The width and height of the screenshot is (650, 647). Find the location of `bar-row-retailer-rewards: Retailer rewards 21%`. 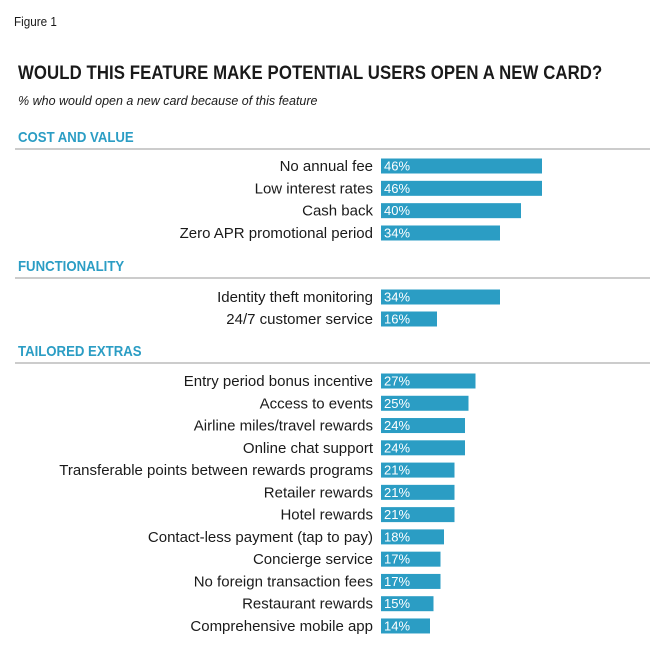

bar-row-retailer-rewards: Retailer rewards 21% is located at coordinates (359, 492).